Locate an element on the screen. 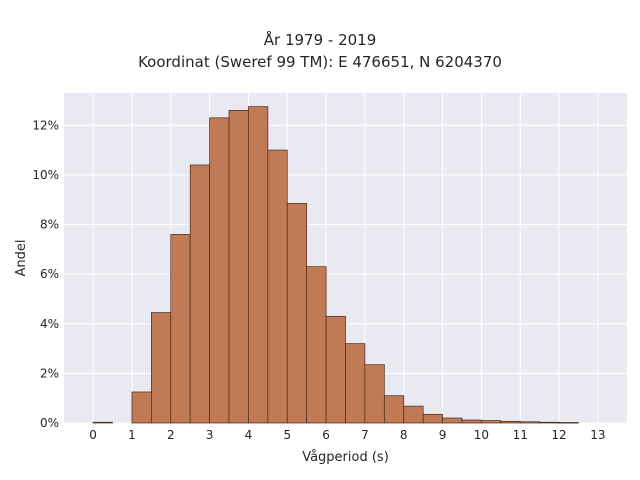 The width and height of the screenshot is (640, 480). x-axis-title: Vågperiod (s) is located at coordinates (345, 457).